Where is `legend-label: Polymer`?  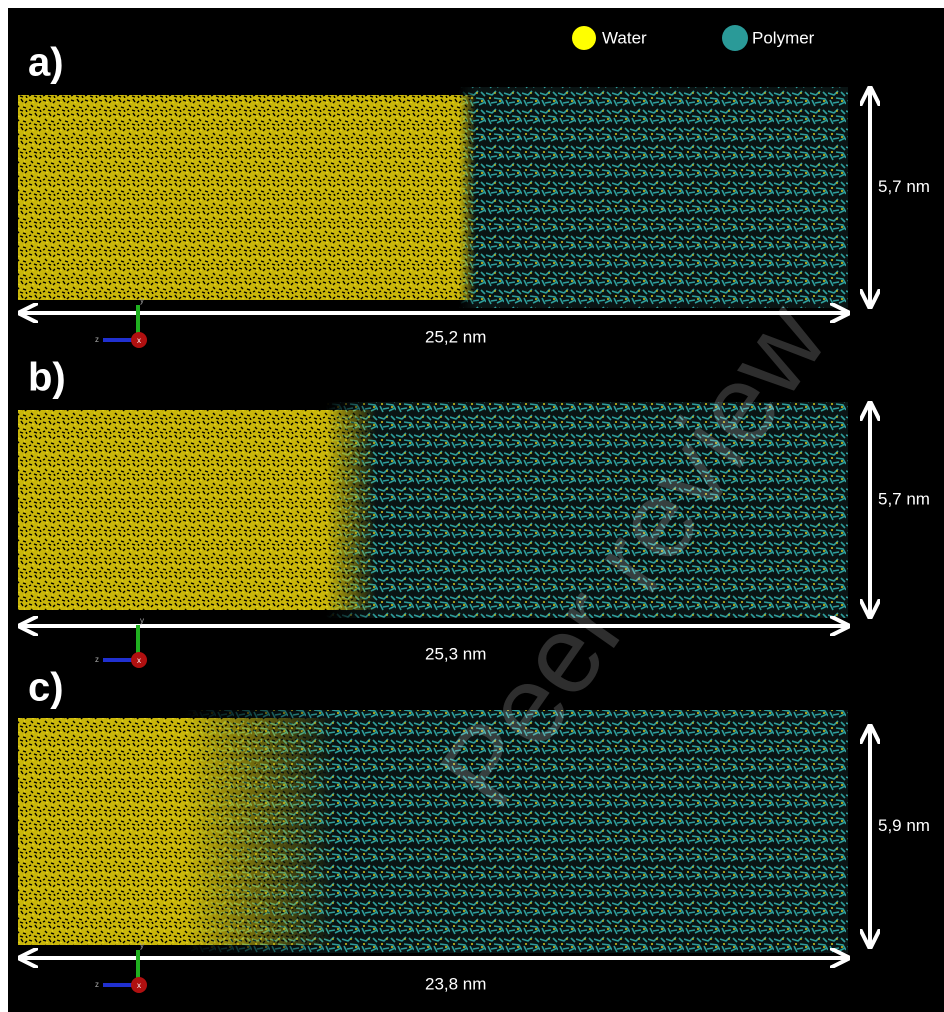 legend-label: Polymer is located at coordinates (783, 37).